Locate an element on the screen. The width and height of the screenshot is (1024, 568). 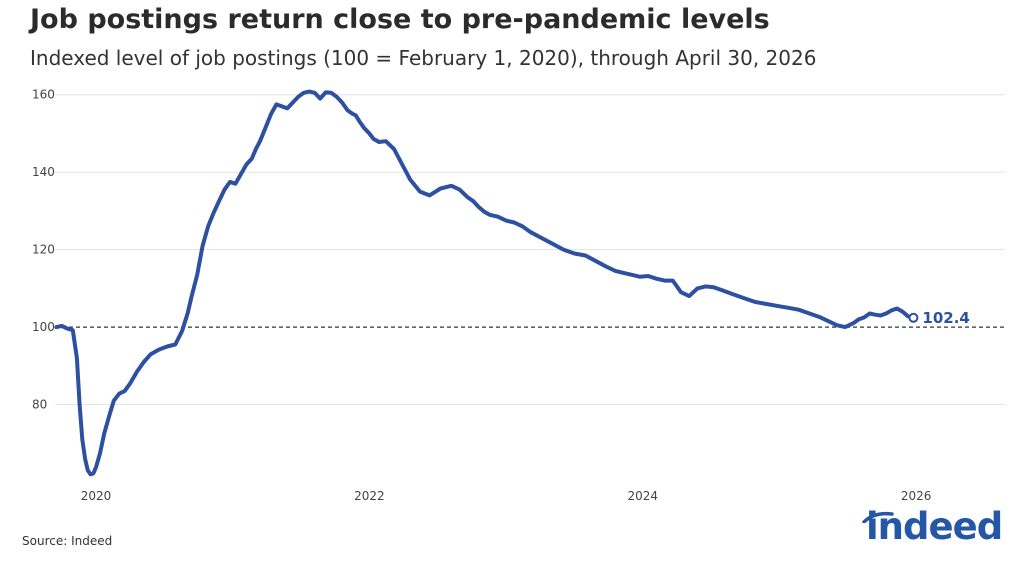
end-point-marker is located at coordinates (913, 317).